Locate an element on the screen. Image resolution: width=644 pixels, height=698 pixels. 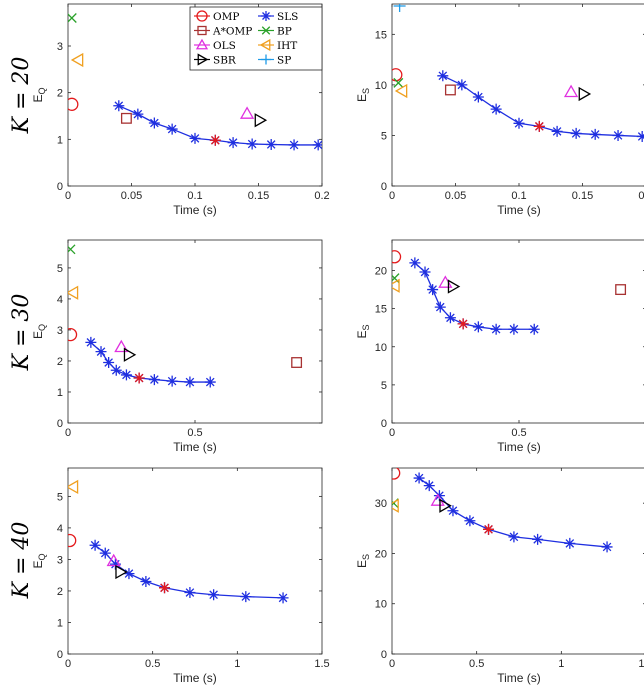
legend-label: BP is located at coordinates (284, 32).